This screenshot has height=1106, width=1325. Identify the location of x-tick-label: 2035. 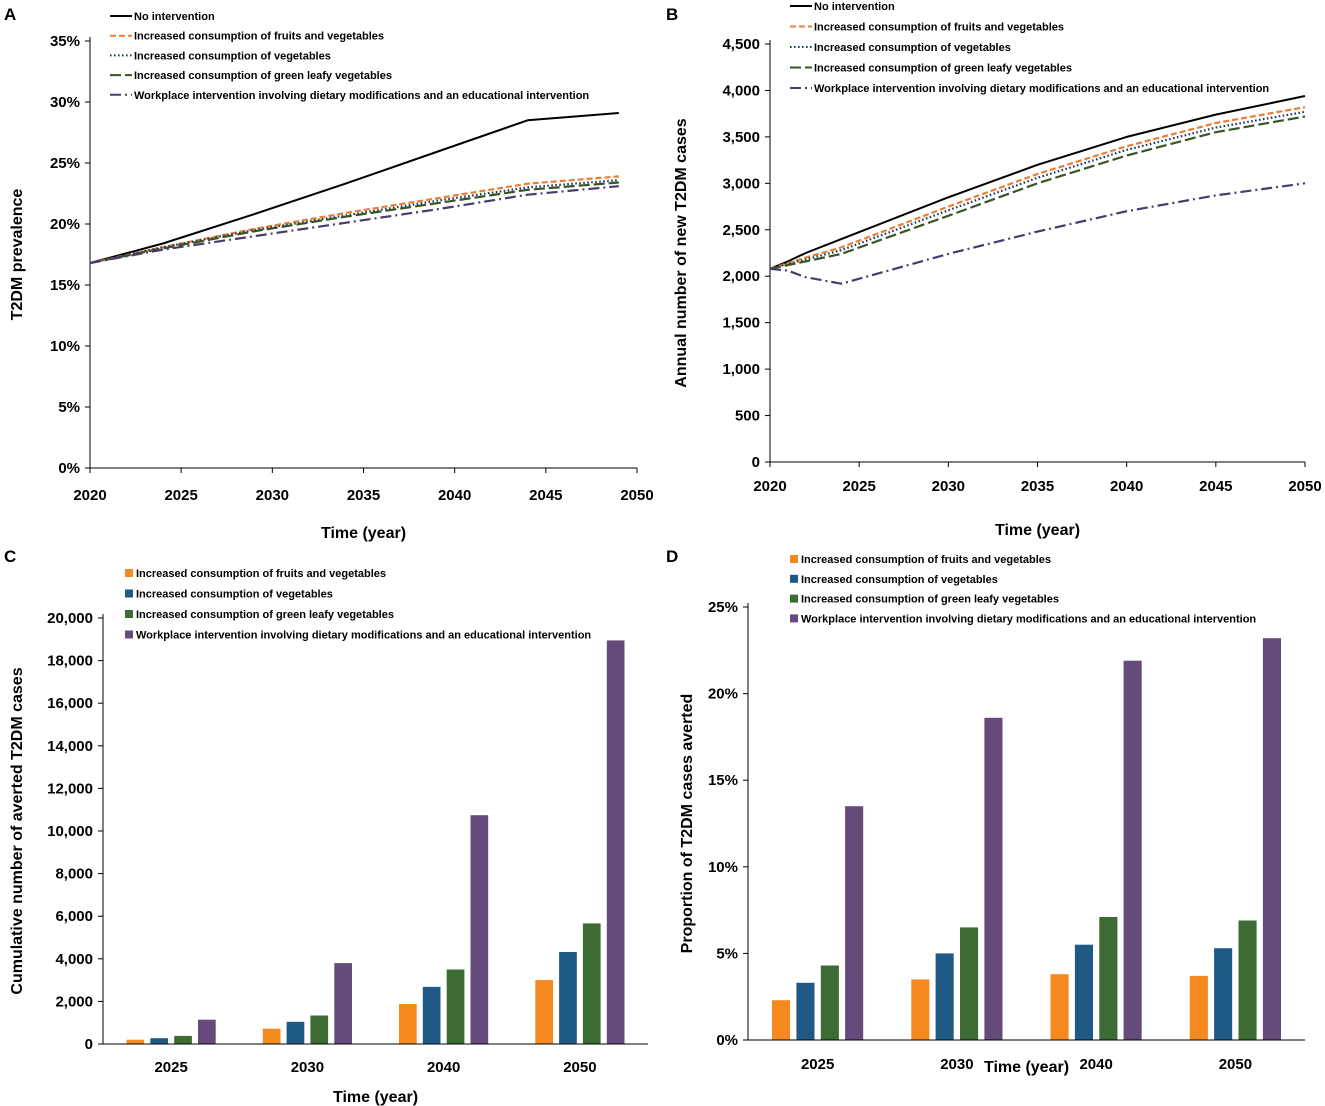
(363, 495).